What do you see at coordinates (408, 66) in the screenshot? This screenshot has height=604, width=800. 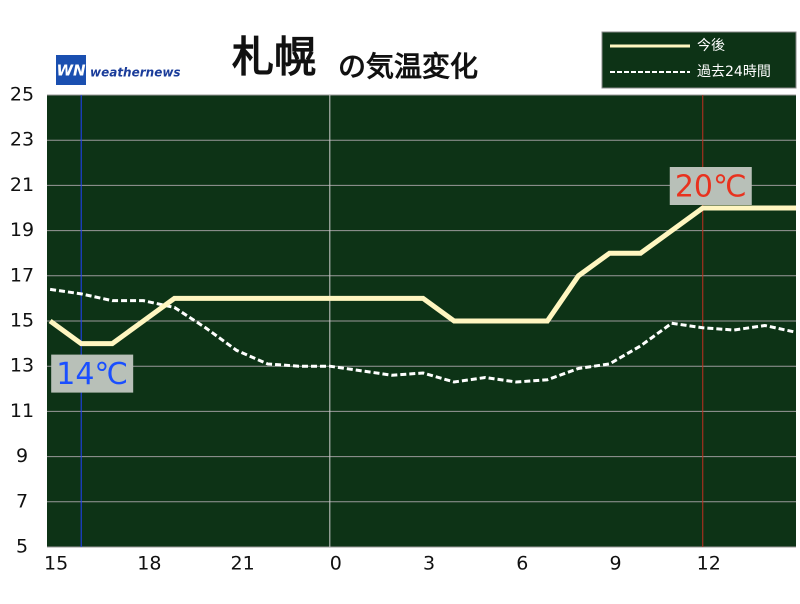 I see `chart-subtitle: の気温変化` at bounding box center [408, 66].